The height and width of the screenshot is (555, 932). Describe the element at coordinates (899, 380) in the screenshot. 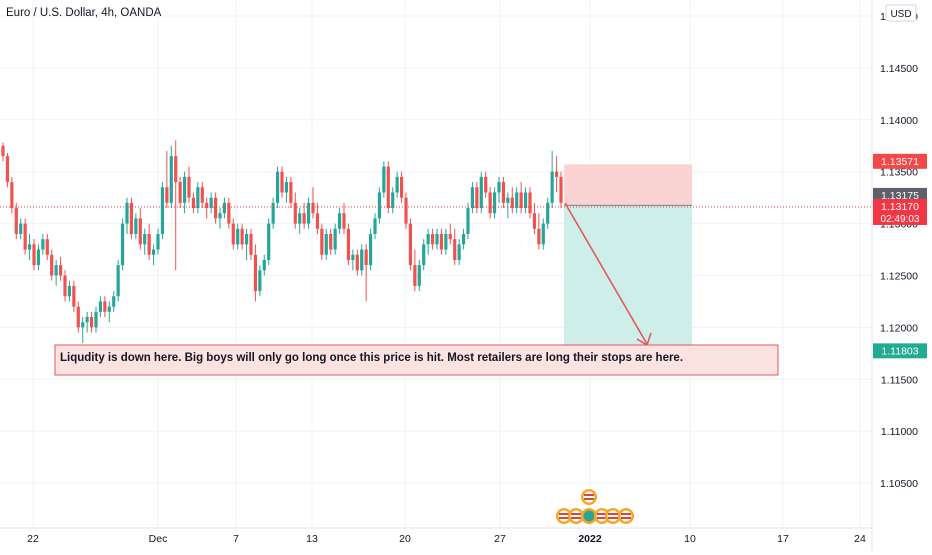

I see `y-tick-label: 1.11500` at that location.